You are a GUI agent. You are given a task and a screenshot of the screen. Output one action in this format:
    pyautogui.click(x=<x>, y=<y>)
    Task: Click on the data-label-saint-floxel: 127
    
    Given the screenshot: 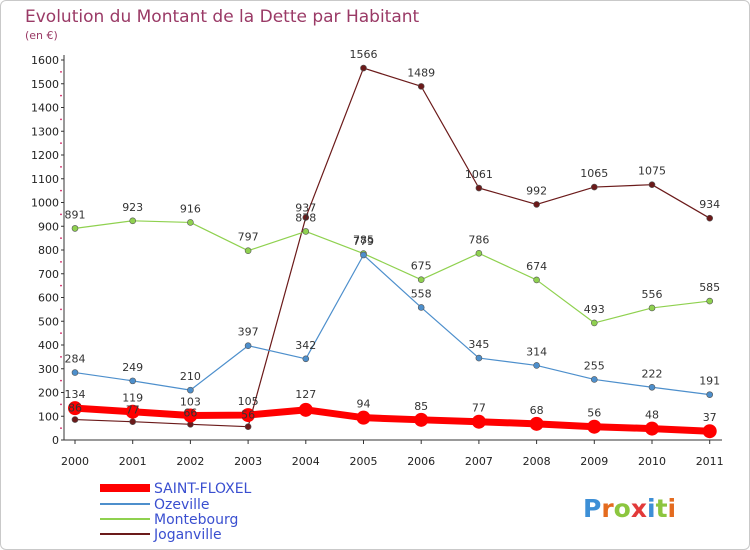 What is the action you would take?
    pyautogui.click(x=305, y=394)
    